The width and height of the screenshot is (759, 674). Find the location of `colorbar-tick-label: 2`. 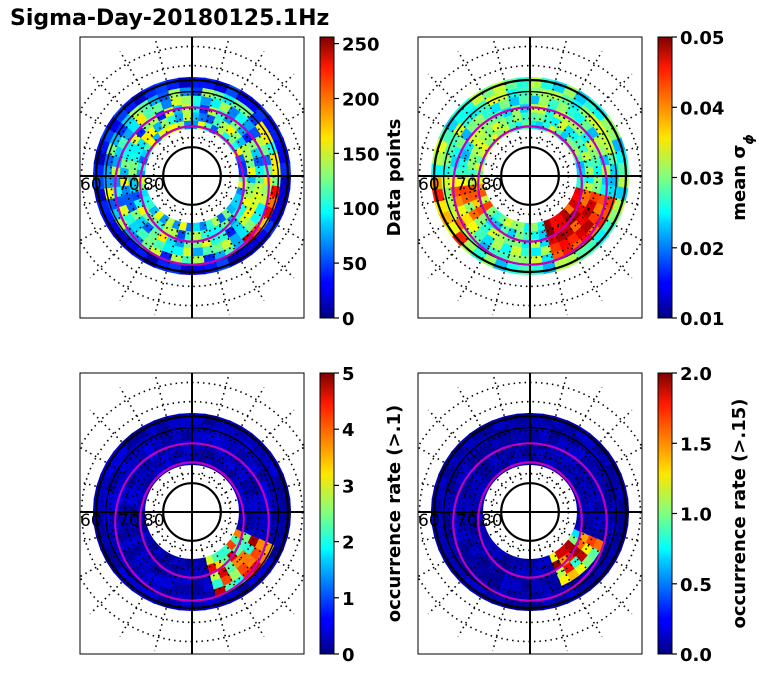

colorbar-tick-label: 2 is located at coordinates (348, 543).